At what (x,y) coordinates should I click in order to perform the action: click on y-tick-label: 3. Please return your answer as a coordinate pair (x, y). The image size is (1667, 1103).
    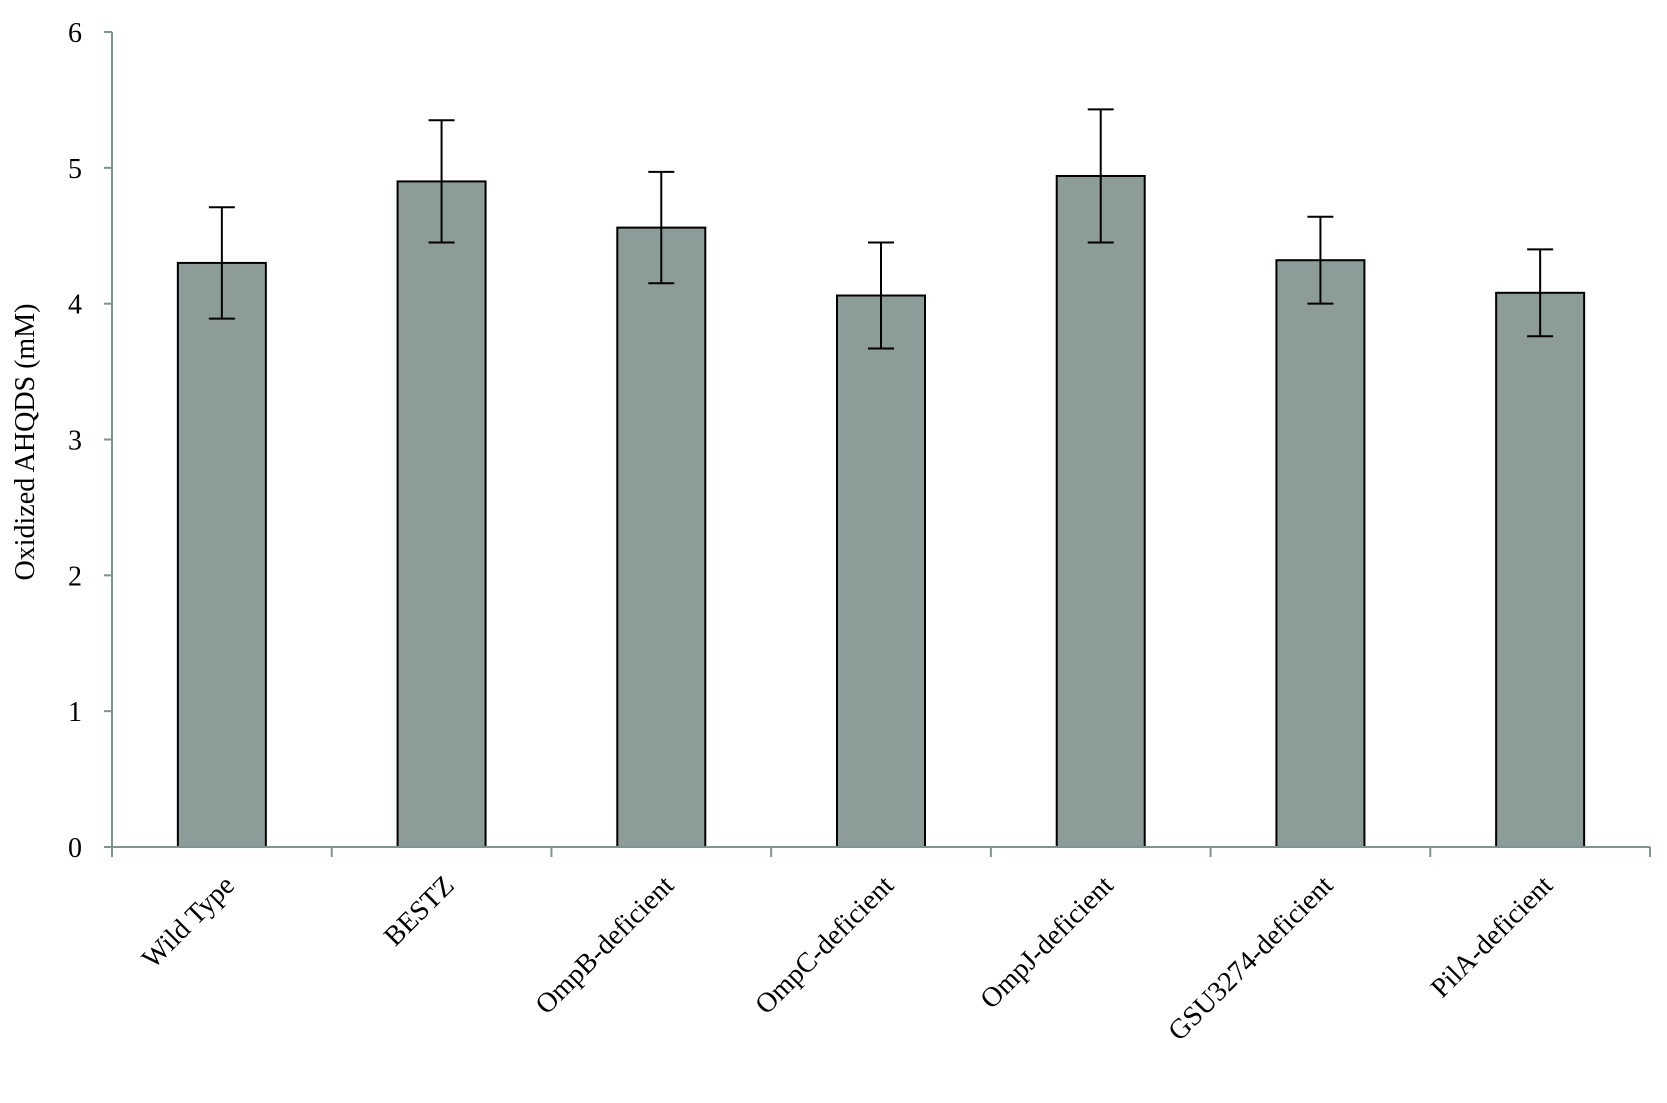
    Looking at the image, I should click on (75, 441).